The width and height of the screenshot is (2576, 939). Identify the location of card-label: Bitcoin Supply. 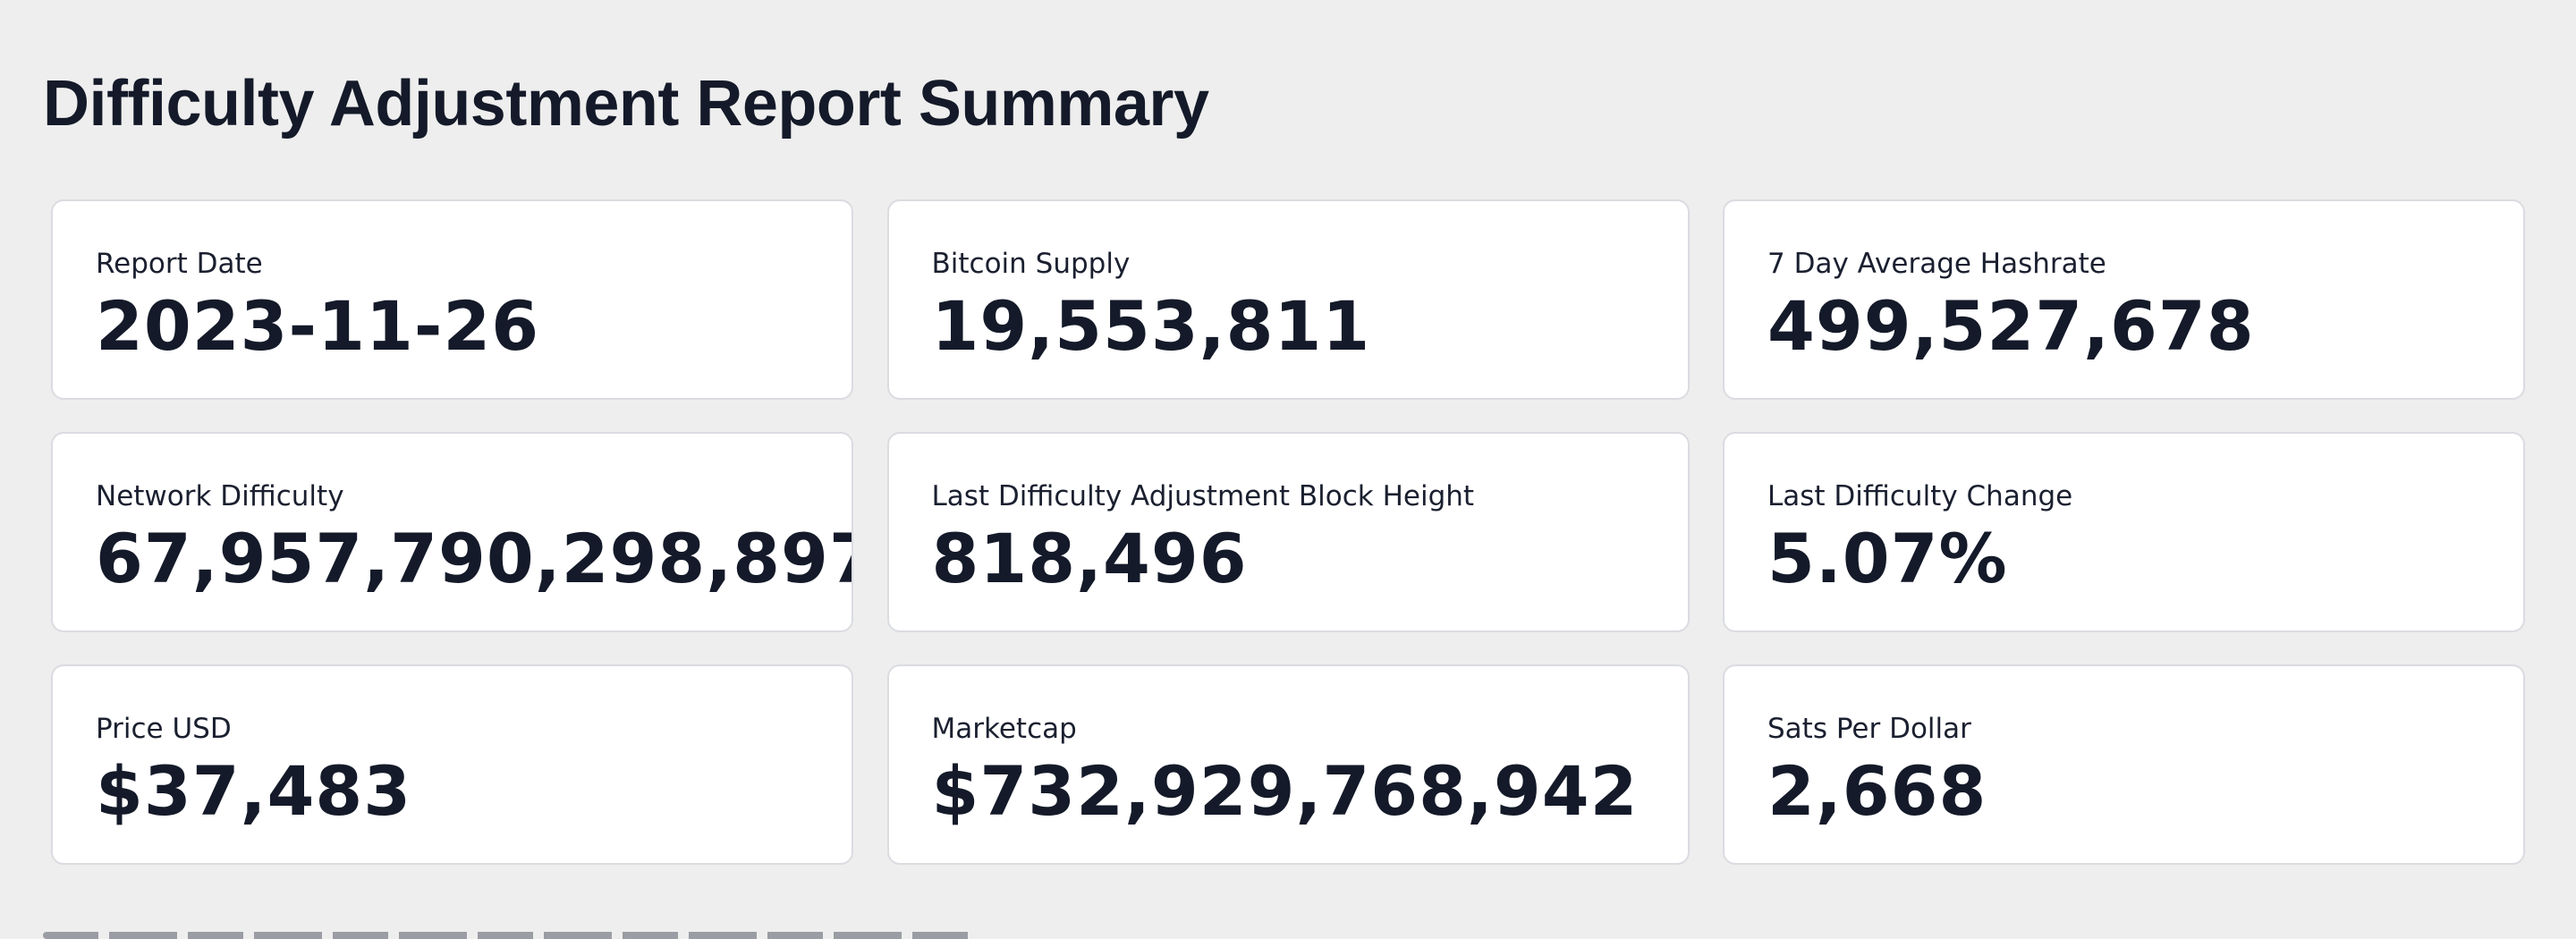
(1031, 264).